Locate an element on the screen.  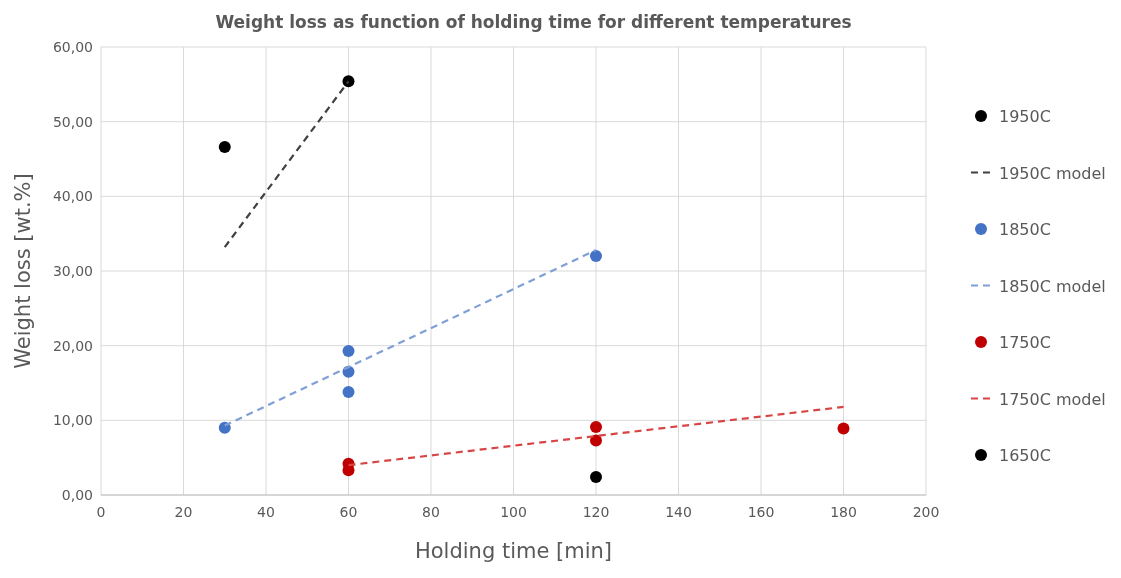
x-tick-label: 40 is located at coordinates (266, 512).